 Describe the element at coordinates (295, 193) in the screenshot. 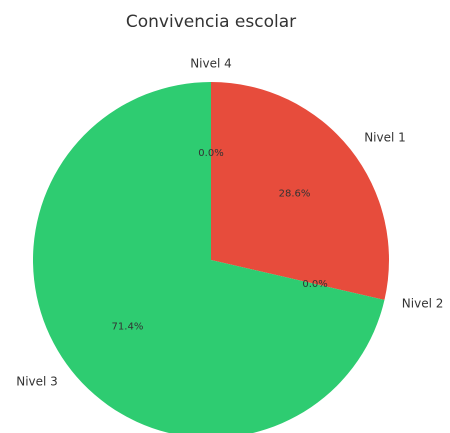

I see `slice-percent: 28.6%` at that location.